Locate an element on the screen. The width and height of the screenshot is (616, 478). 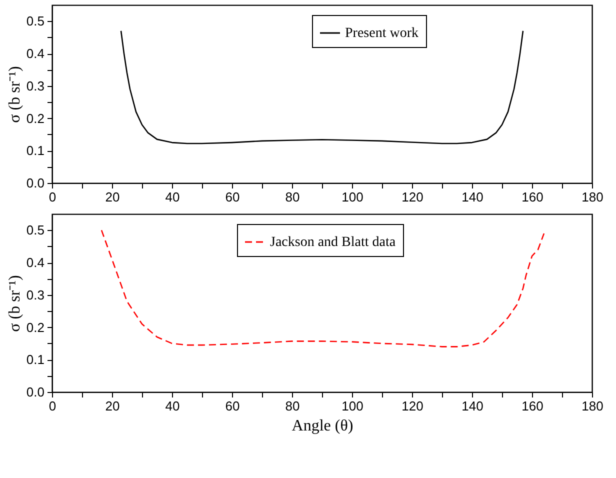
legend-label: Present work is located at coordinates (381, 33).